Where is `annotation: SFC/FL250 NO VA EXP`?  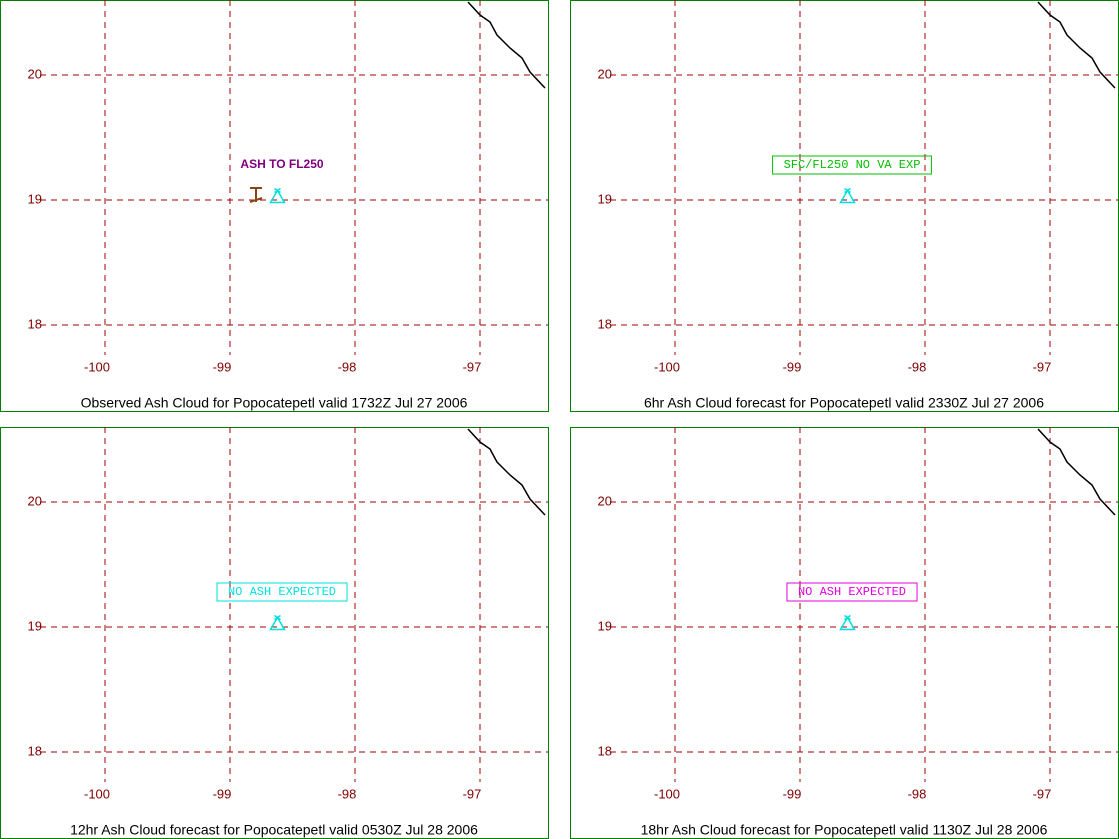
annotation: SFC/FL250 NO VA EXP is located at coordinates (852, 165).